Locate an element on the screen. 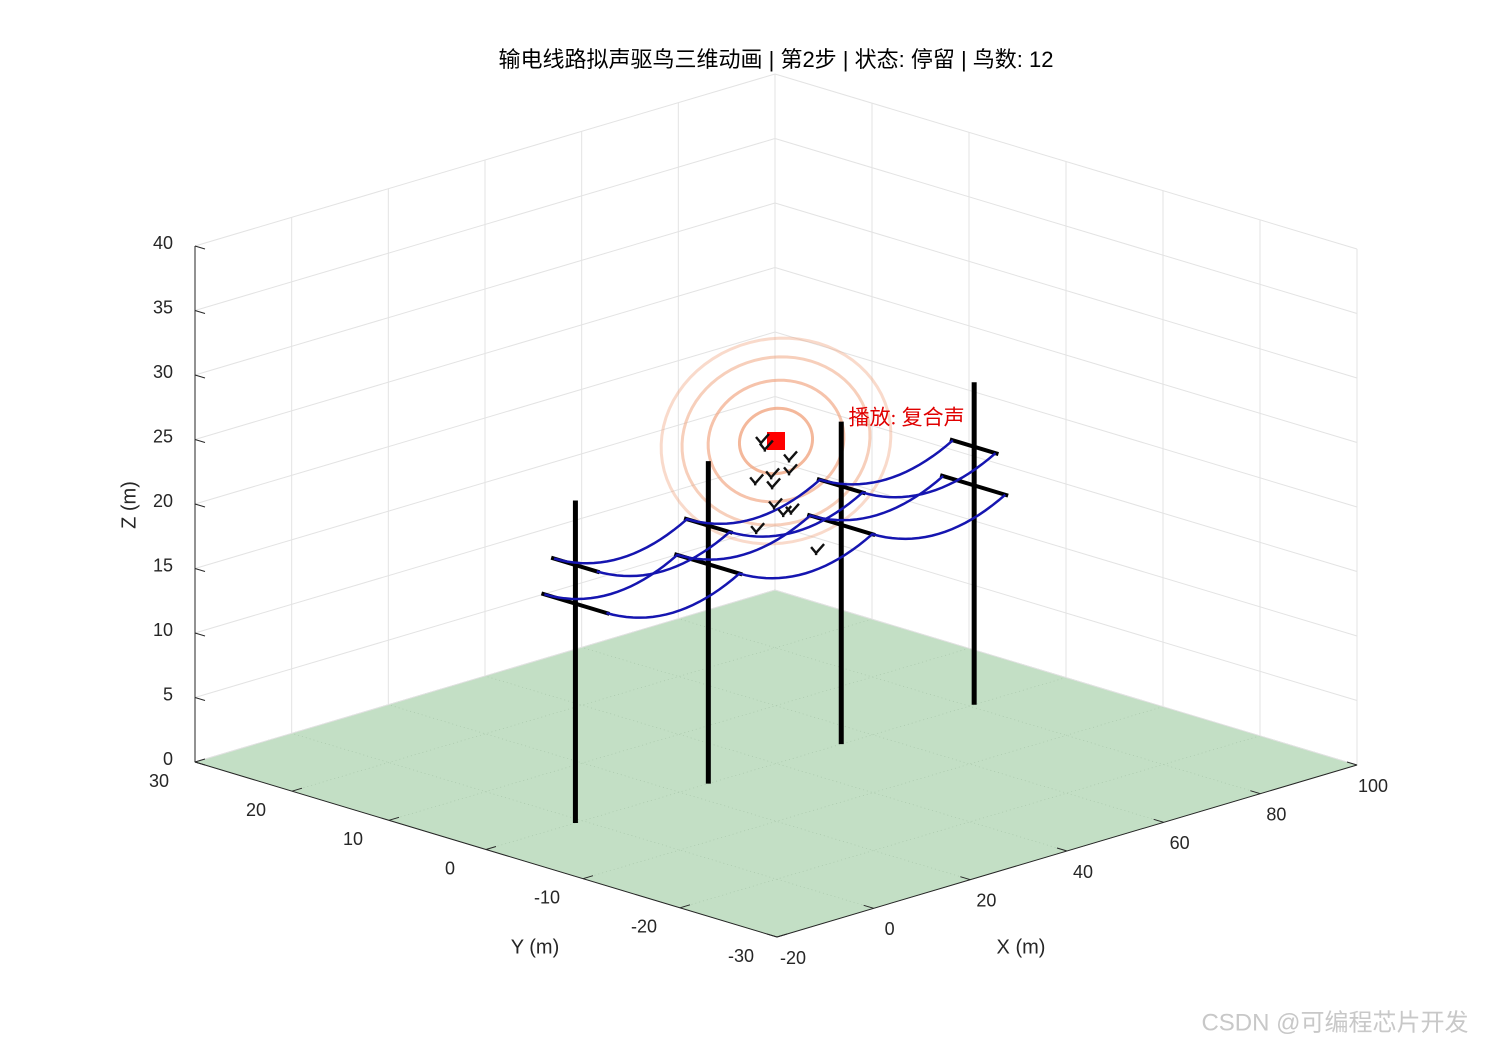  z-tick-label: 0 is located at coordinates (168, 759).